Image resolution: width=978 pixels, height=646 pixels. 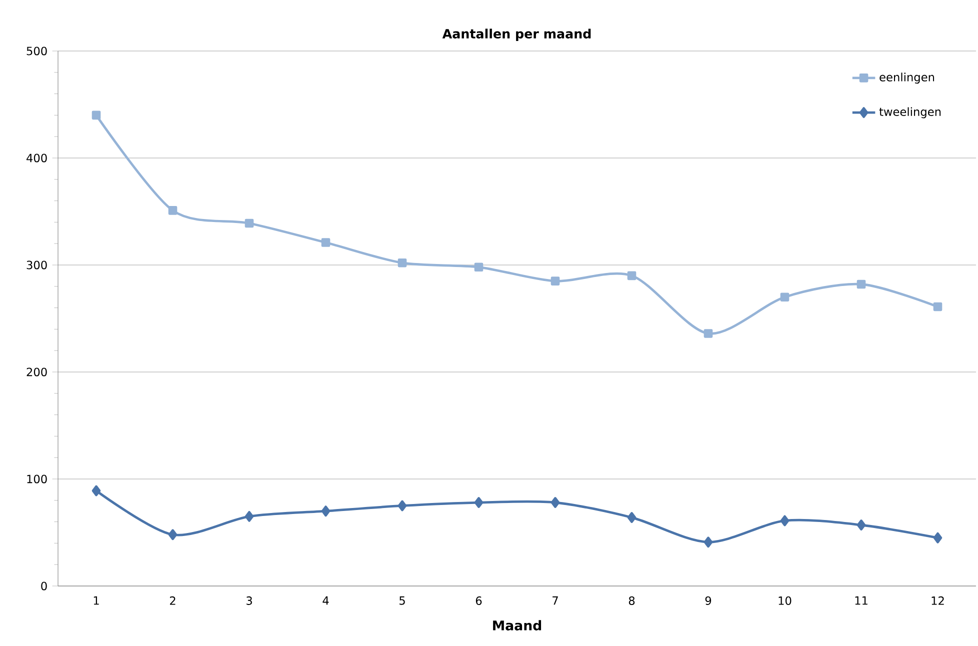 I want to click on y-tick-label: 0, so click(x=44, y=586).